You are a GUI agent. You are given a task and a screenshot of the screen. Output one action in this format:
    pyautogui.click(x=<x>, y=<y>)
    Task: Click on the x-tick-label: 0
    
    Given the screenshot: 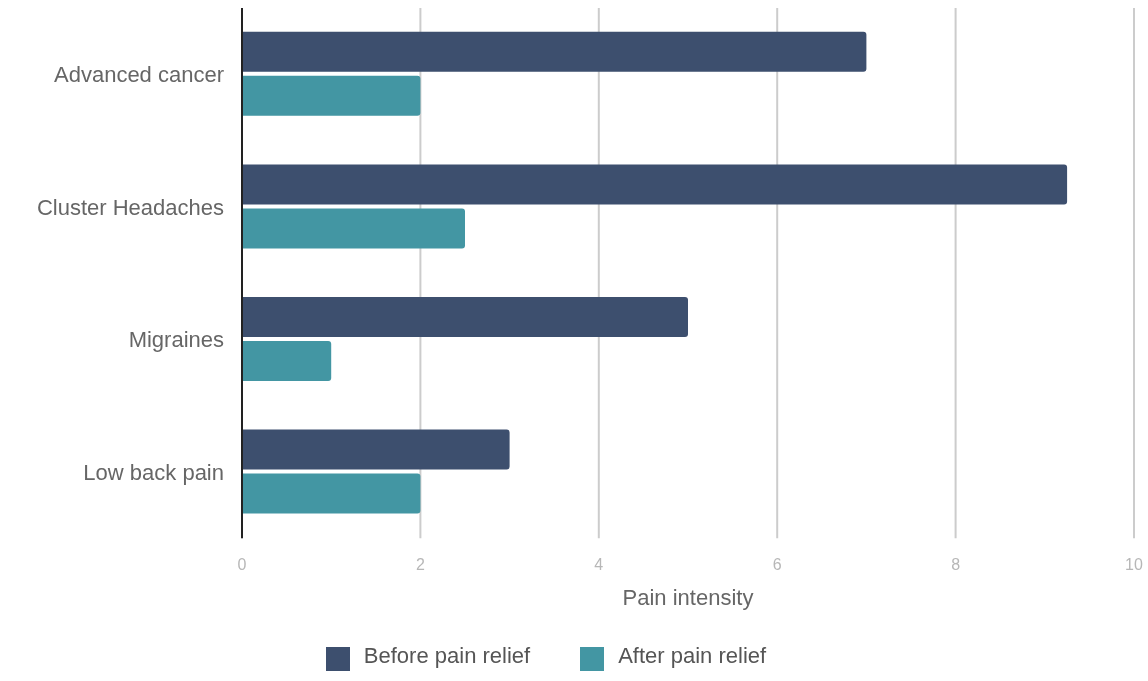 What is the action you would take?
    pyautogui.click(x=242, y=564)
    